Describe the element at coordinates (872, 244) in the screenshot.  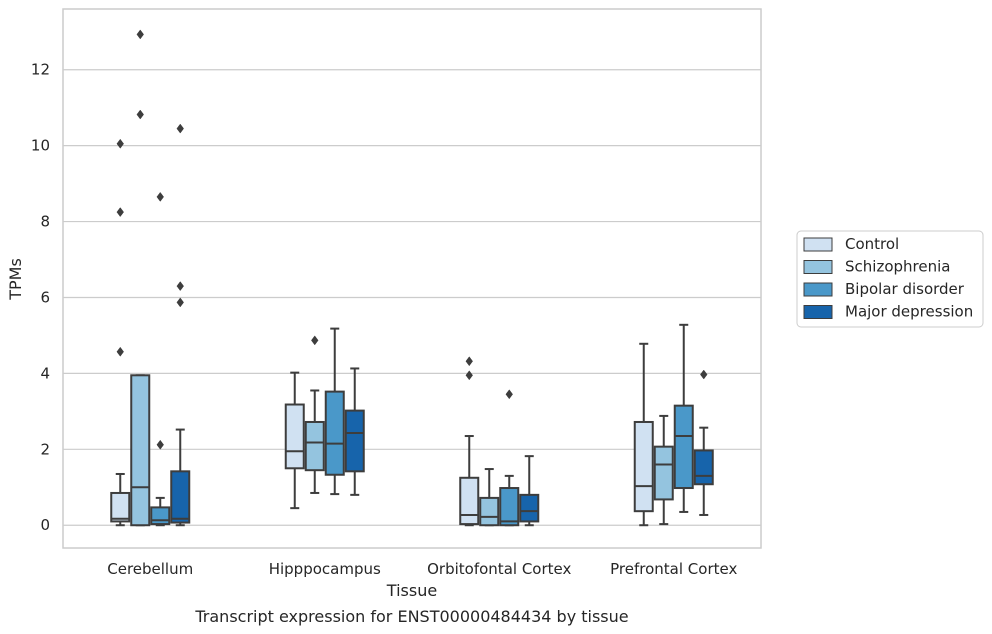
I see `legend-label-0: Control` at that location.